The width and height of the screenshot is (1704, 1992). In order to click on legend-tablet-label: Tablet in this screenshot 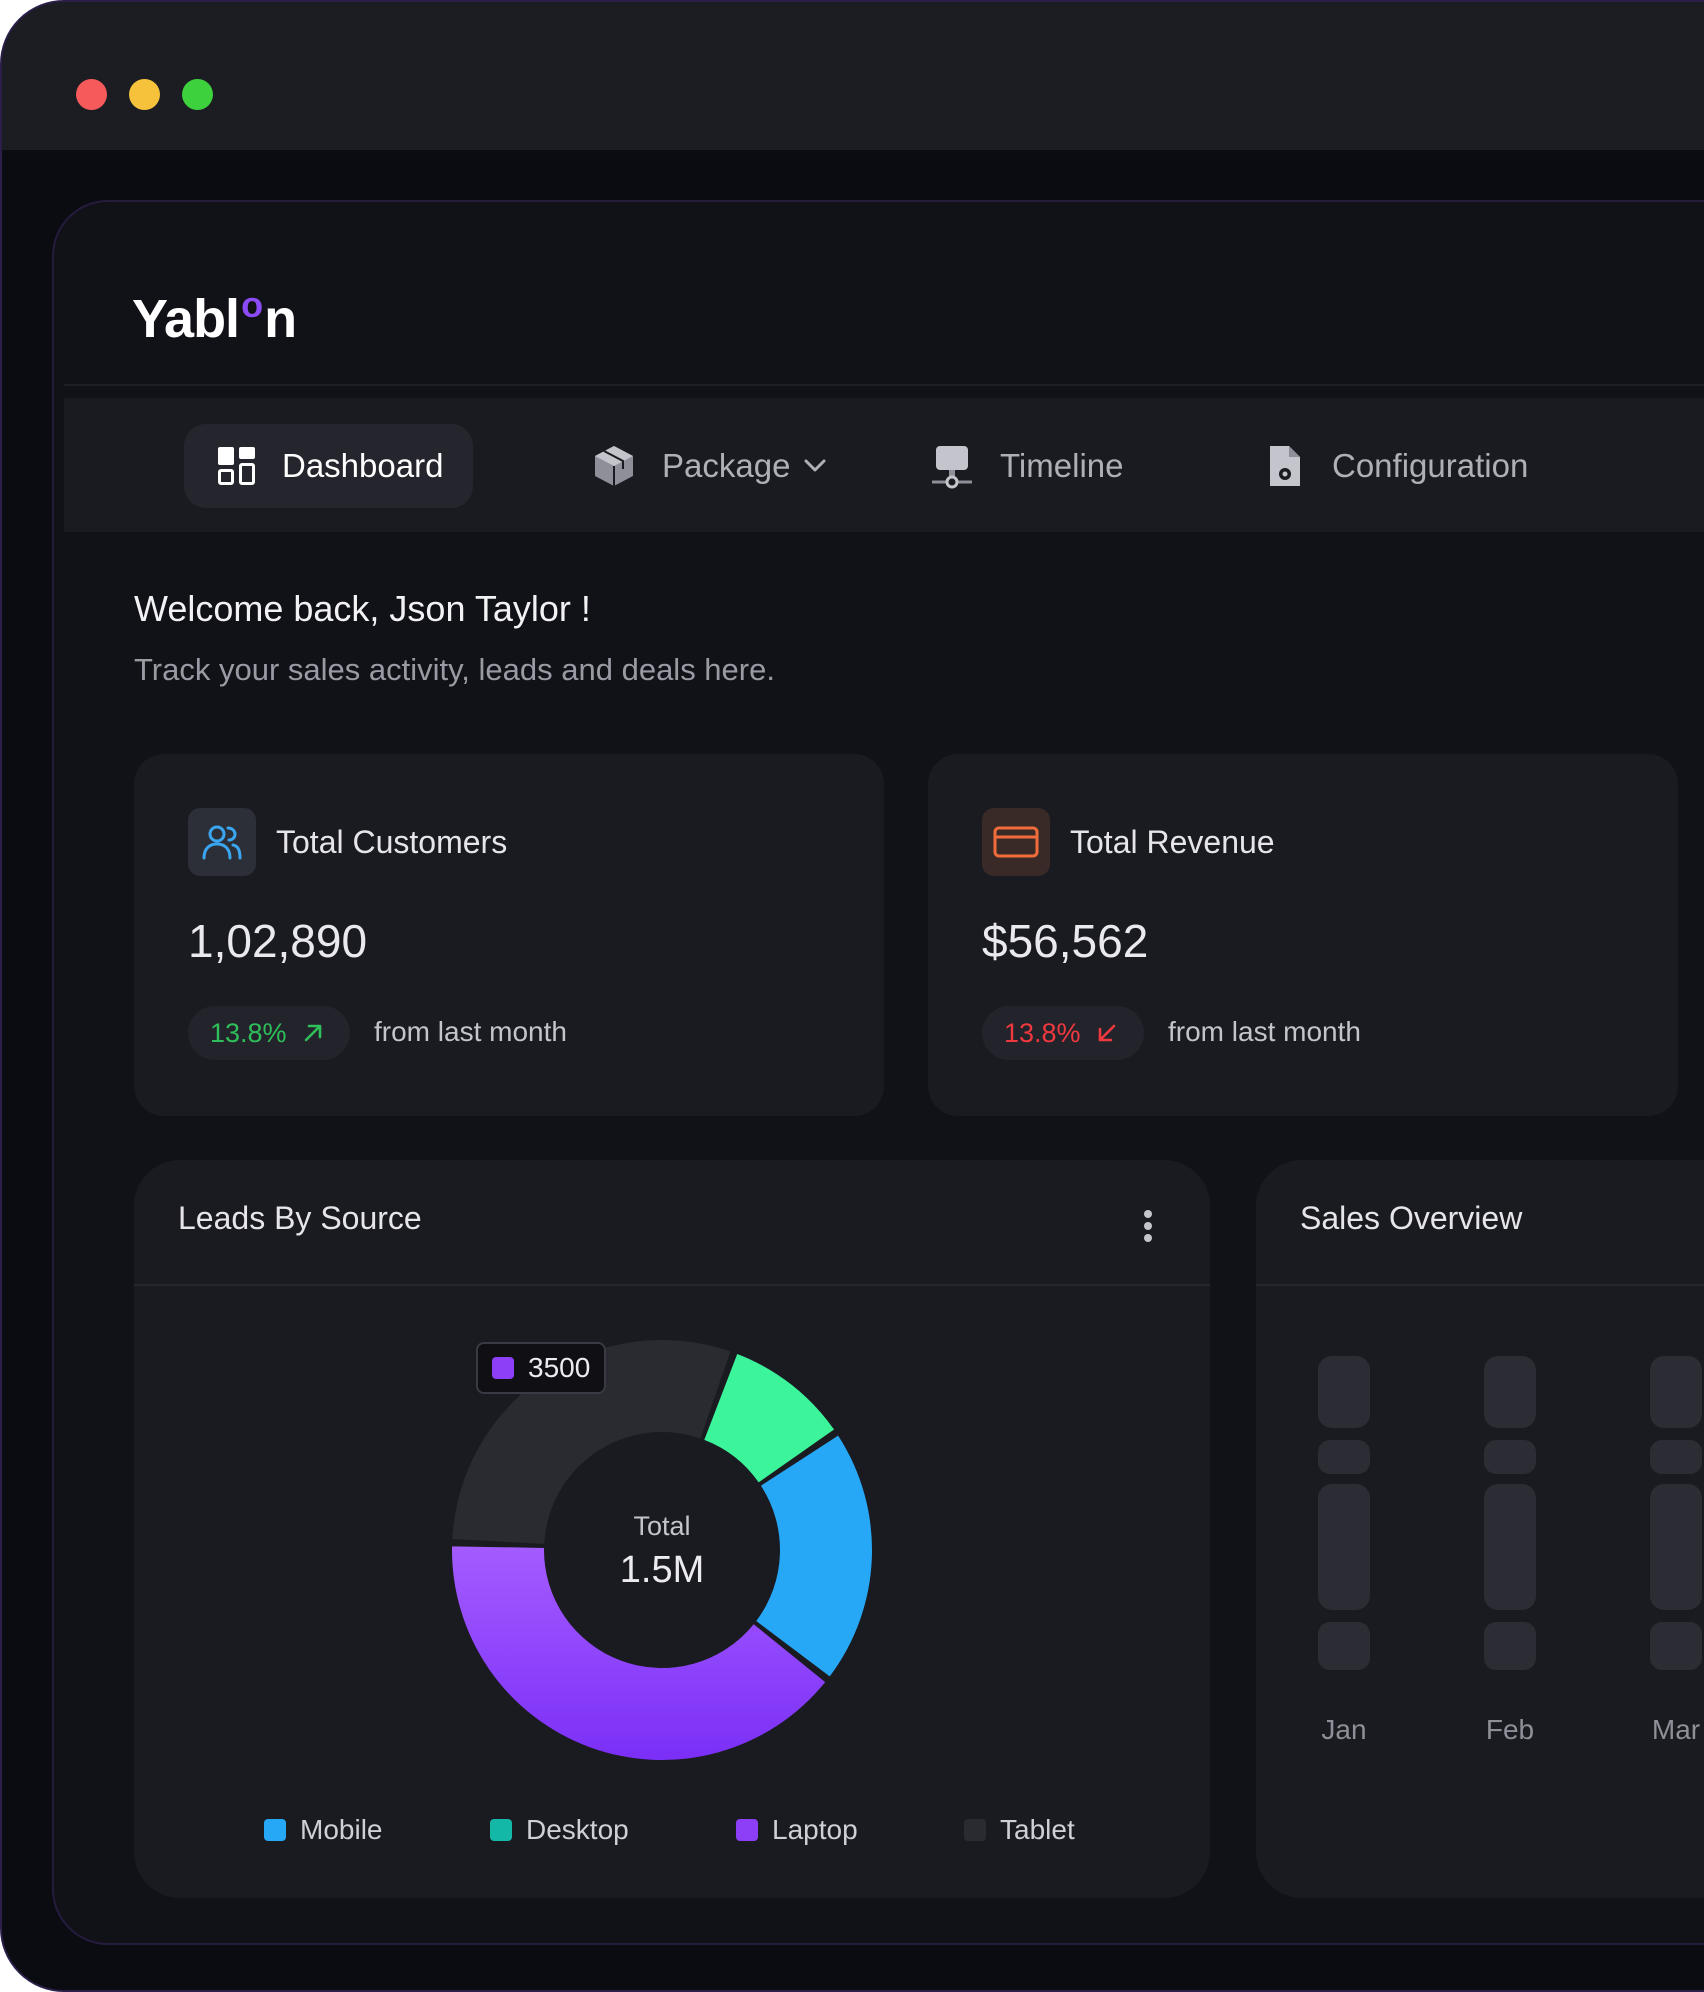, I will do `click(1037, 1829)`.